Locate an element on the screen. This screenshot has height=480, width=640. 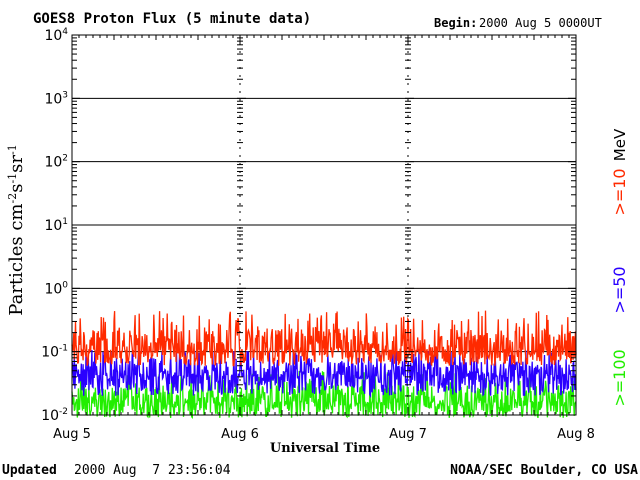
y-tick-label: 10¹ is located at coordinates (56, 225).